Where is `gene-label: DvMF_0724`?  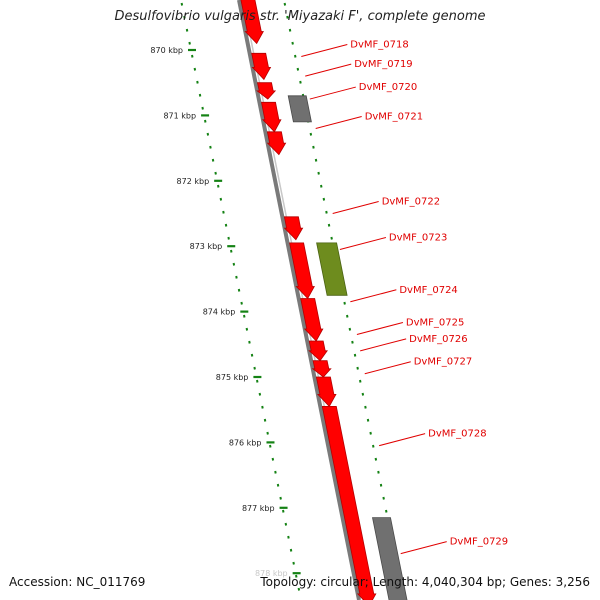 gene-label: DvMF_0724 is located at coordinates (428, 290).